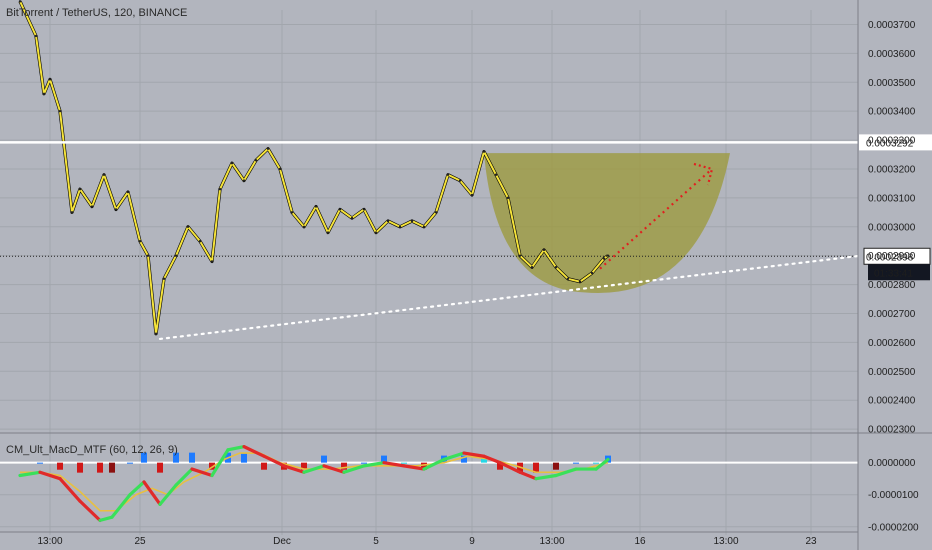 The height and width of the screenshot is (550, 932). Describe the element at coordinates (892, 83) in the screenshot. I see `y-tick-label: 0.0003500` at that location.